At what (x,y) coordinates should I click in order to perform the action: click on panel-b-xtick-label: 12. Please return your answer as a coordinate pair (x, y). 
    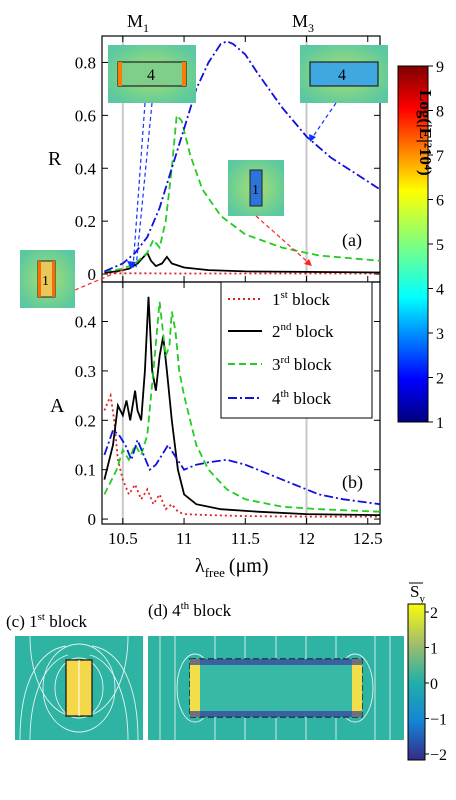
    Looking at the image, I should click on (306, 538).